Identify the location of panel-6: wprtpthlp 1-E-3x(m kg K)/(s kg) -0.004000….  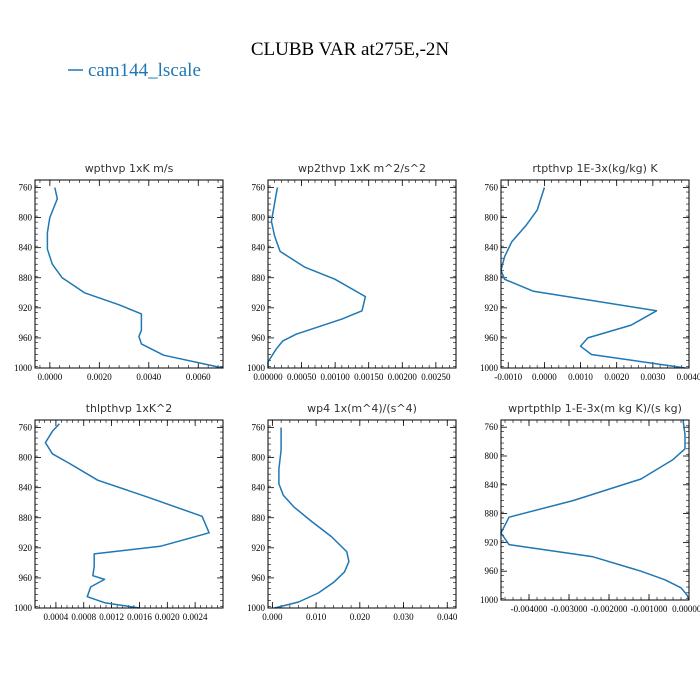
(590, 508).